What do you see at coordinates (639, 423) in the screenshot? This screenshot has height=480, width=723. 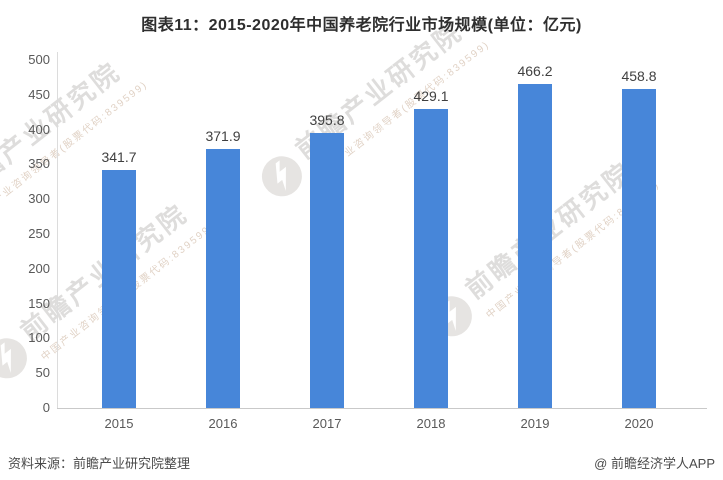 I see `x-axis-tick-label-2020: 2020` at bounding box center [639, 423].